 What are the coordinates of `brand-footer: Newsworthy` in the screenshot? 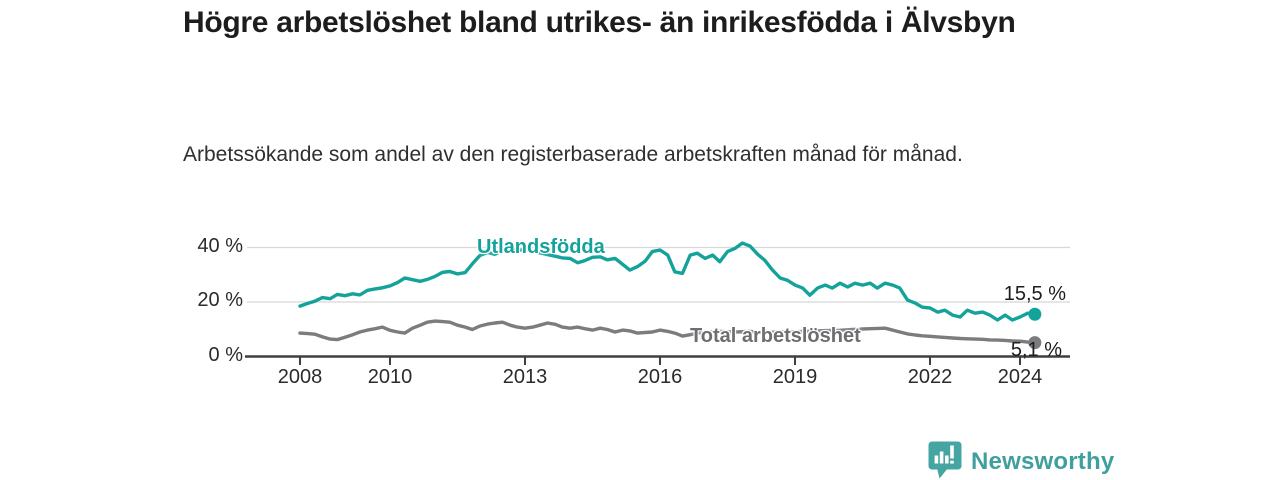 It's located at (1021, 460).